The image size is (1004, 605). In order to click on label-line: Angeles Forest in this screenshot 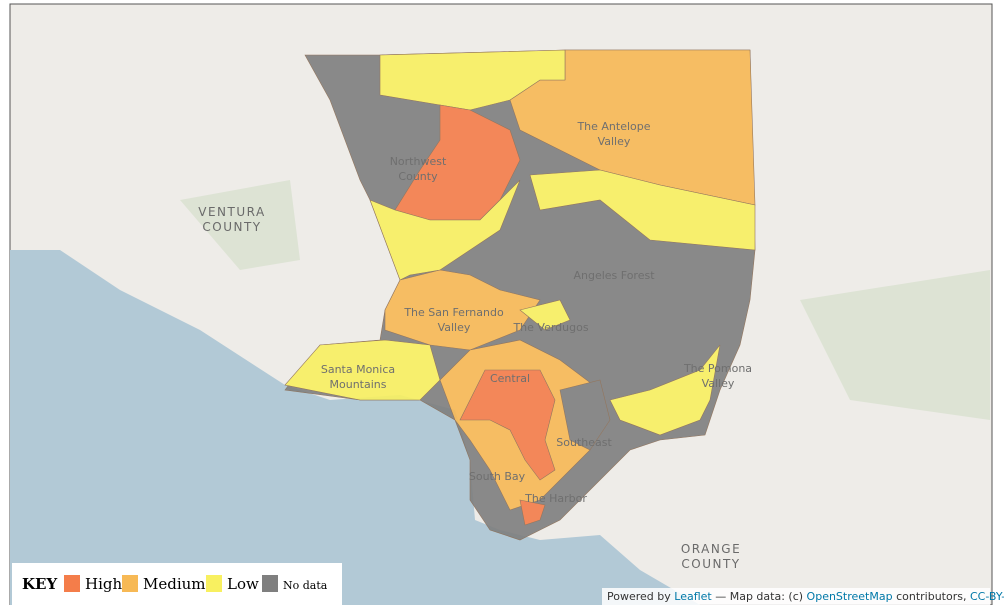, I will do `click(614, 275)`.